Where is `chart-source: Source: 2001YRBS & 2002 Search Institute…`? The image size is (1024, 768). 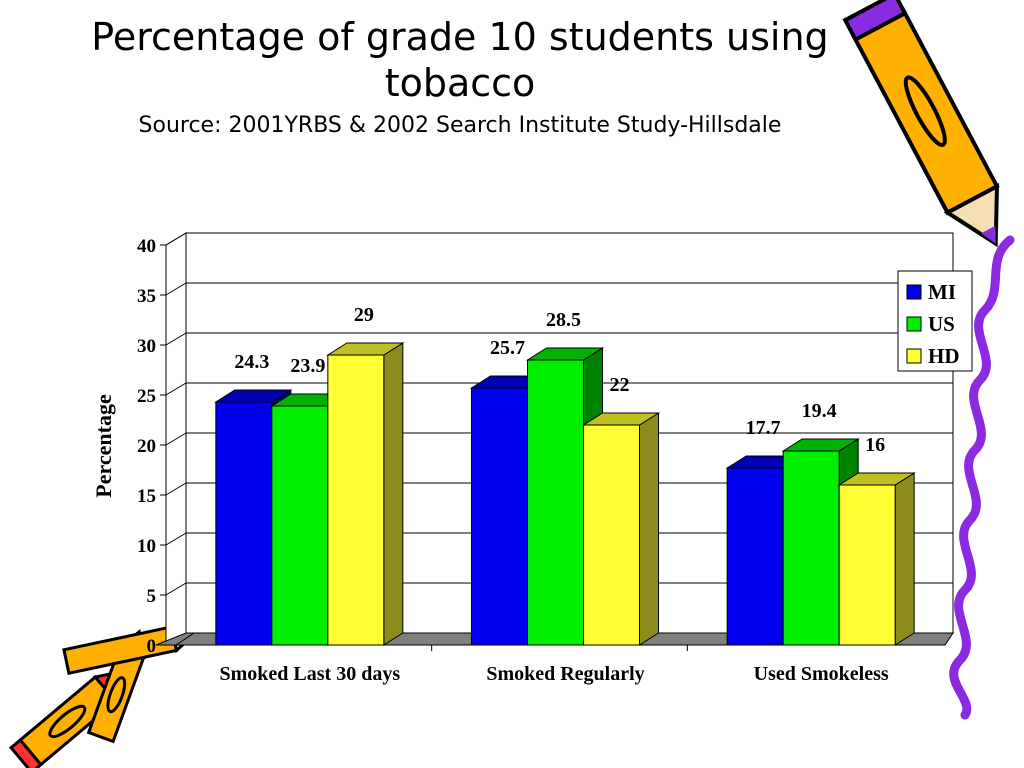 chart-source: Source: 2001YRBS & 2002 Search Institute… is located at coordinates (460, 125).